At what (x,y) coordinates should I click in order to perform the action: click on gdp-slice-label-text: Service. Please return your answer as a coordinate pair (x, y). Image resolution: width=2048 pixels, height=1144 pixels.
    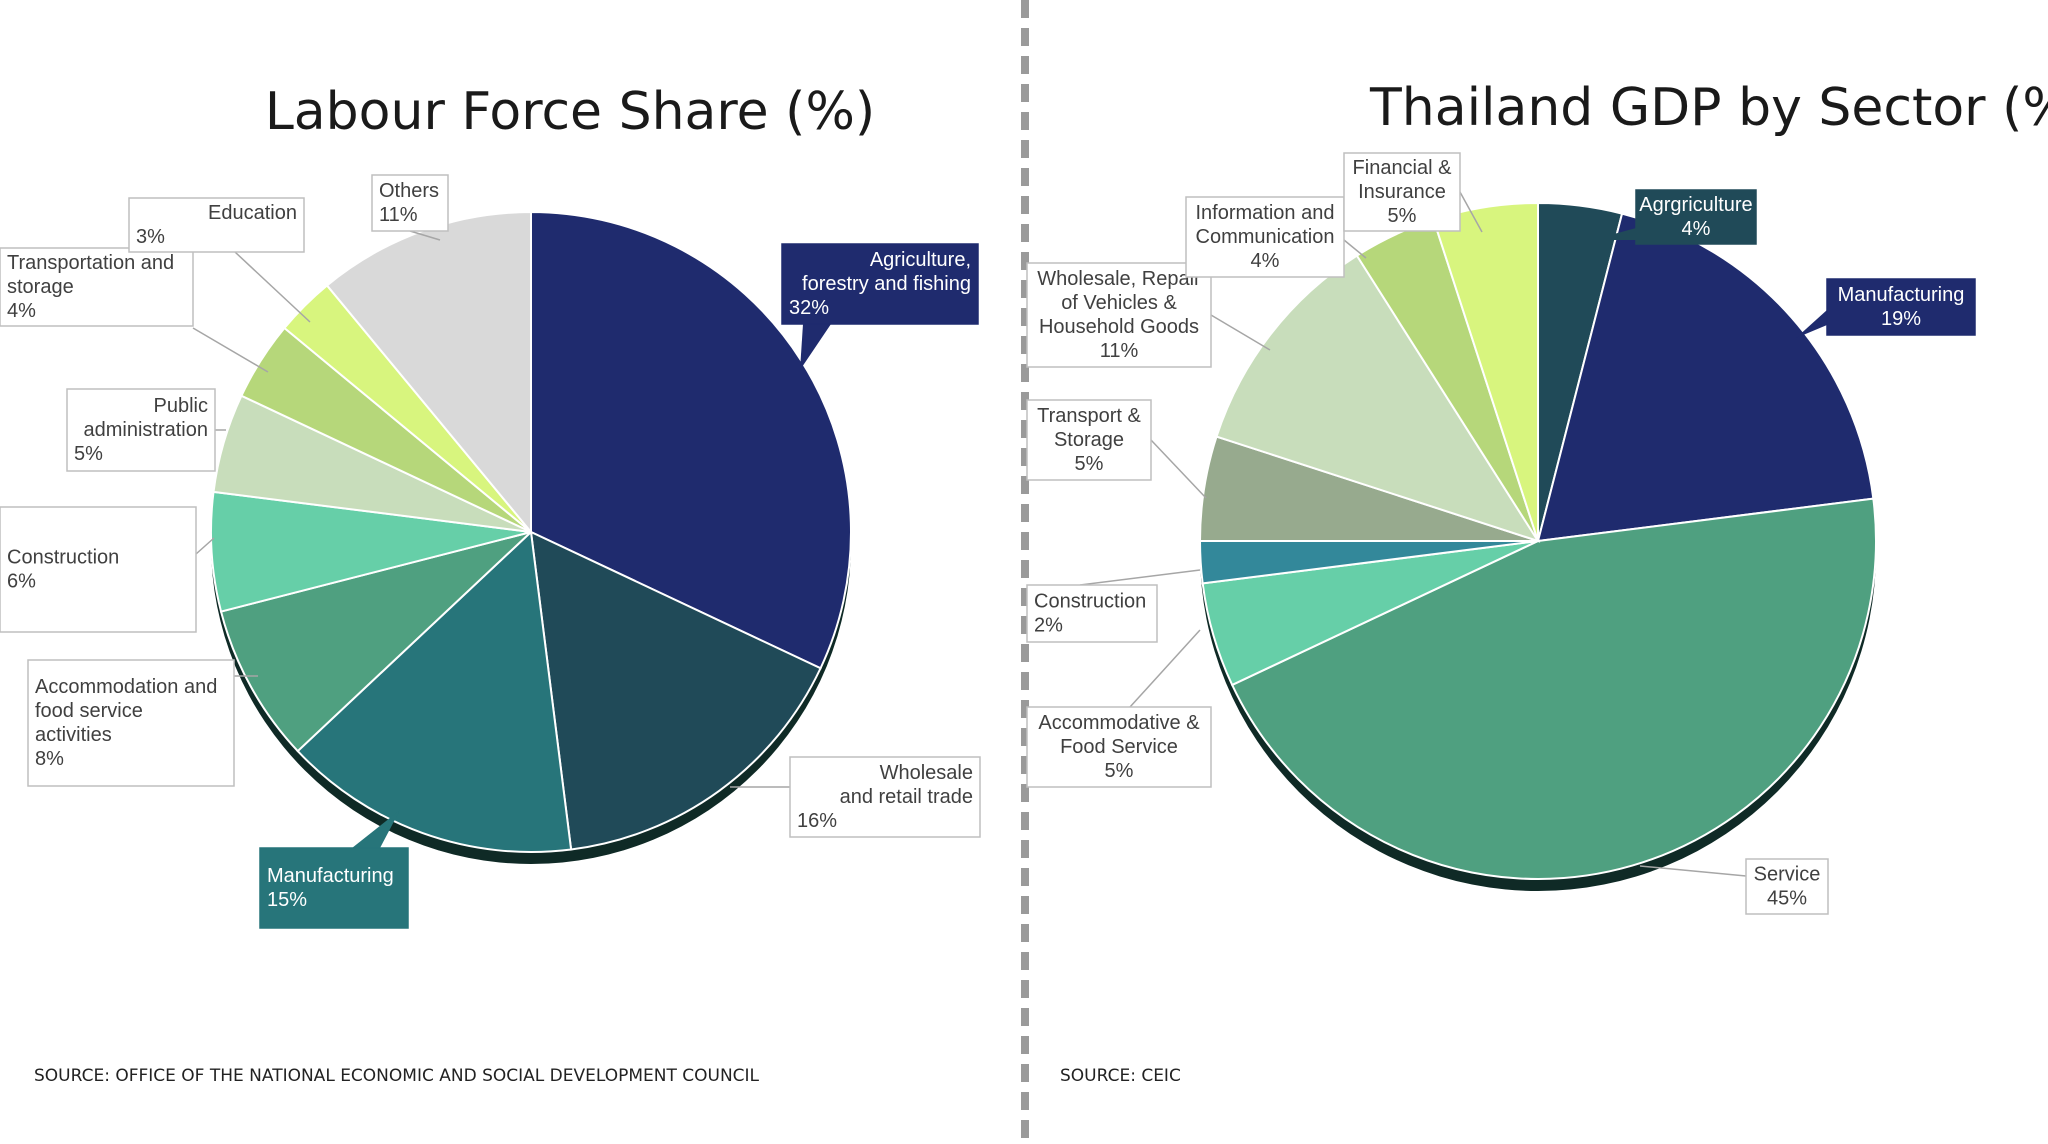
    Looking at the image, I should click on (1787, 875).